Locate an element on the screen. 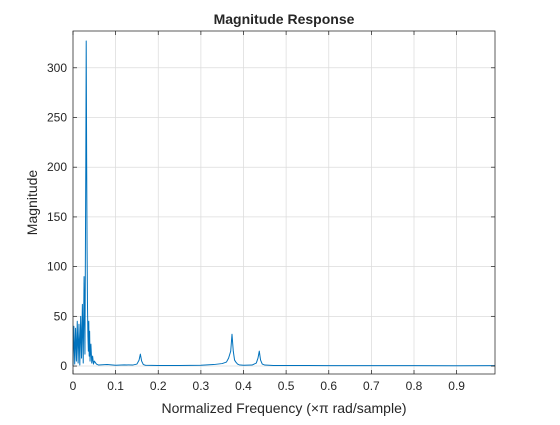 The width and height of the screenshot is (560, 425). x-axis-label: Normalized Frequency (×π rad/sample) is located at coordinates (283, 408).